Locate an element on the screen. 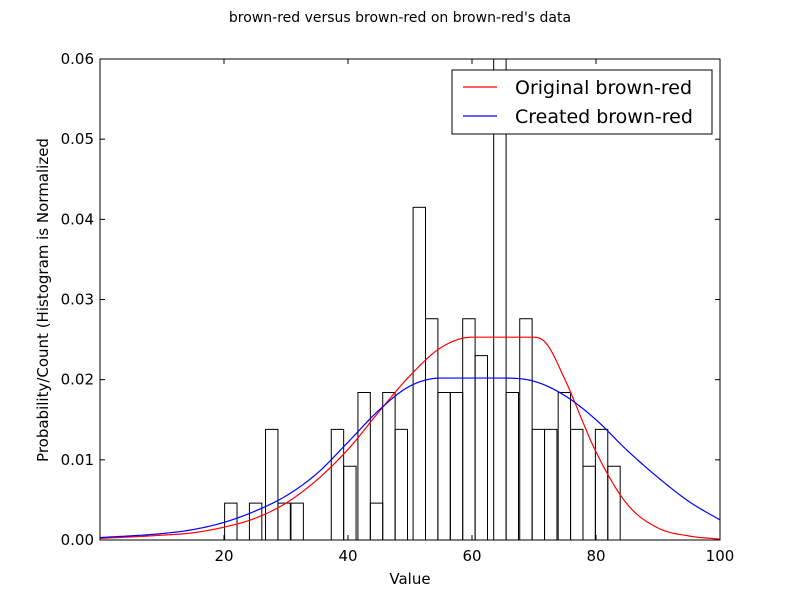  x-tick-label: 100 is located at coordinates (720, 556).